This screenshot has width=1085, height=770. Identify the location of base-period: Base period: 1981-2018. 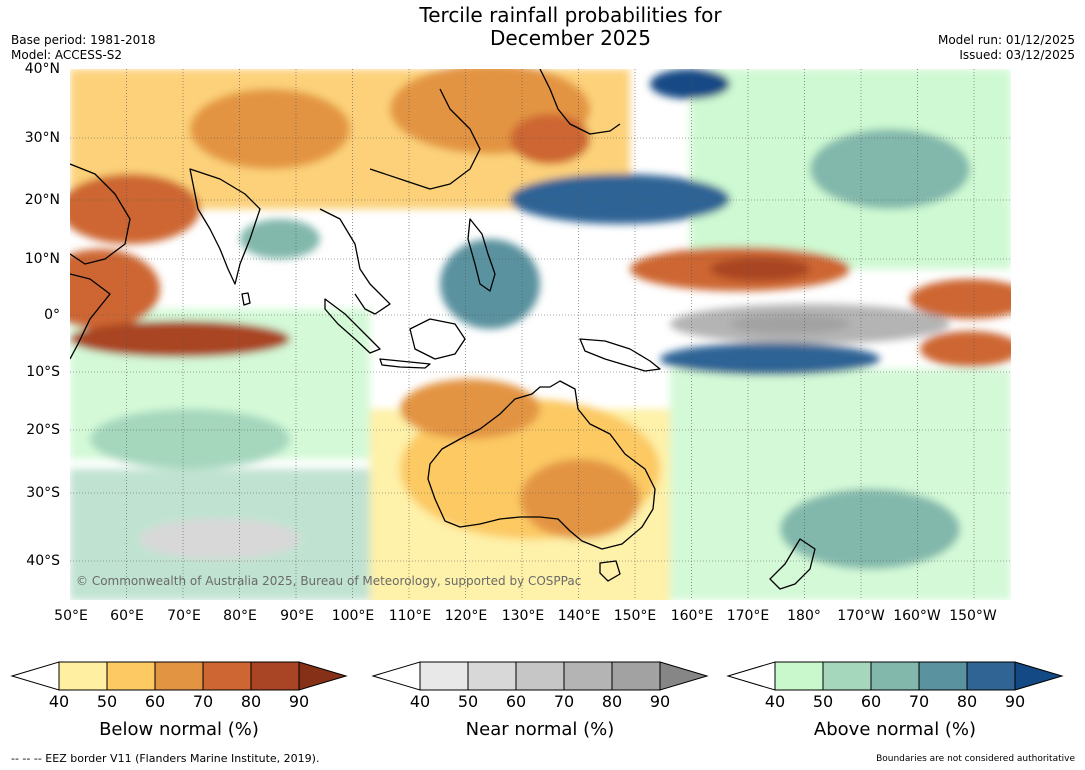
(83, 40).